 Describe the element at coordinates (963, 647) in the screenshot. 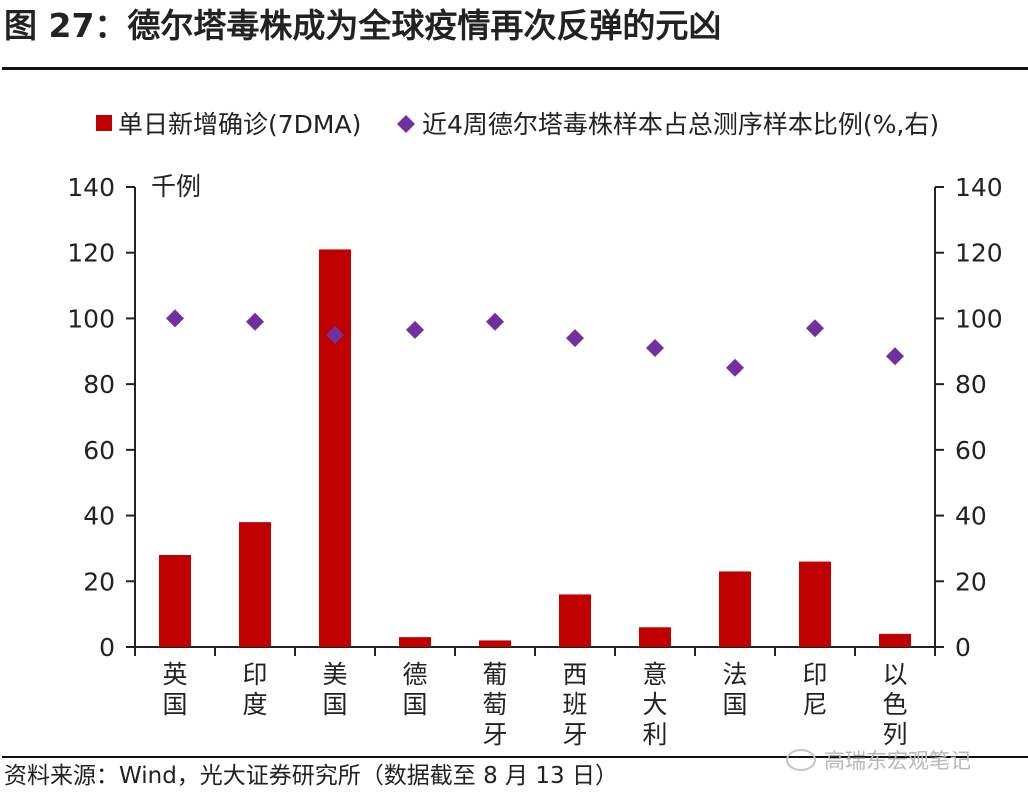

I see `y-right-tick-label: 0` at that location.